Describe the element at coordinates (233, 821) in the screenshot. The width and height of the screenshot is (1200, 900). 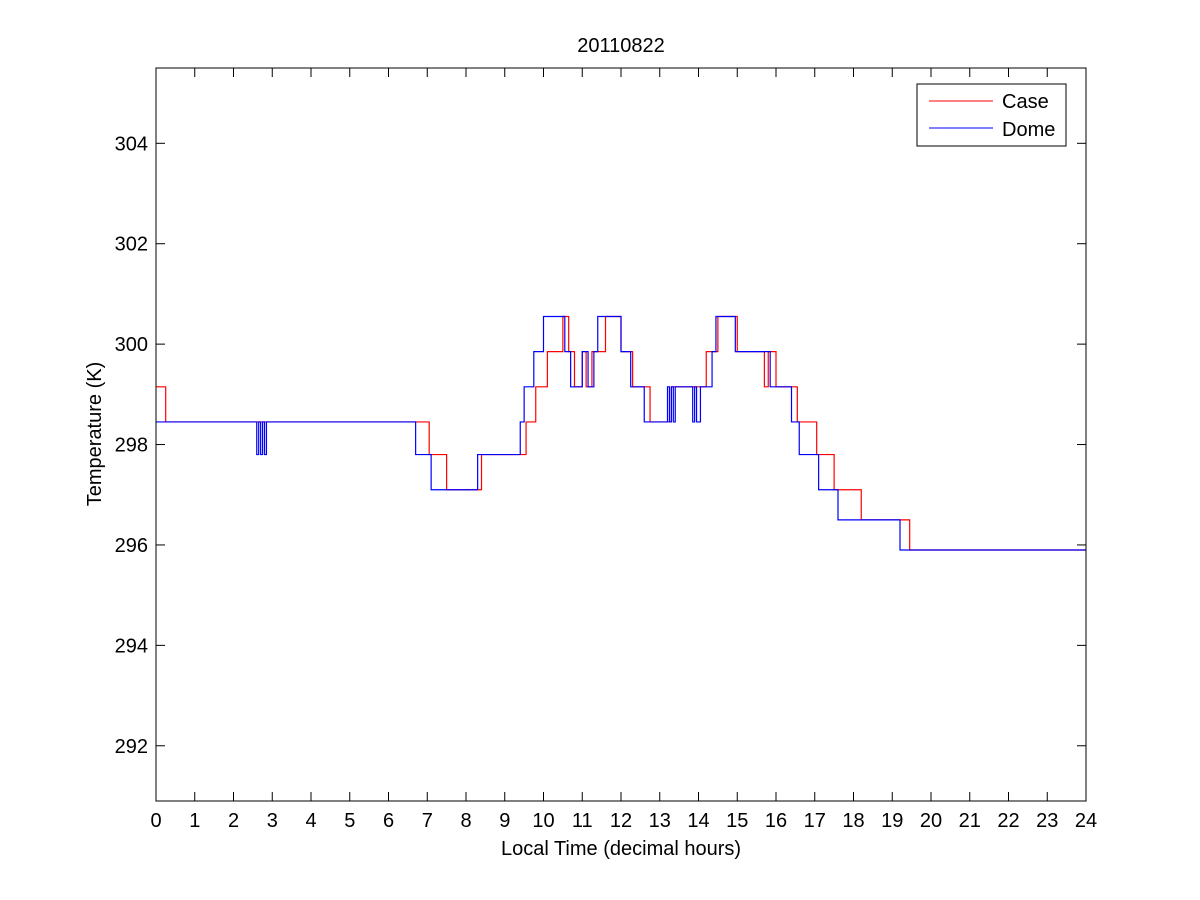
I see `x-tick-label: 2` at that location.